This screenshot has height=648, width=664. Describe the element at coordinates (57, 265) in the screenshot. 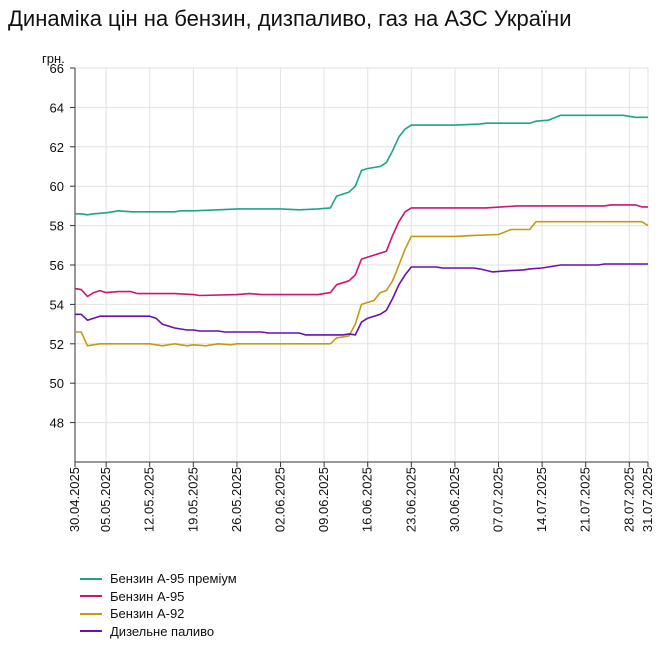

I see `y-tick-label: 56` at that location.